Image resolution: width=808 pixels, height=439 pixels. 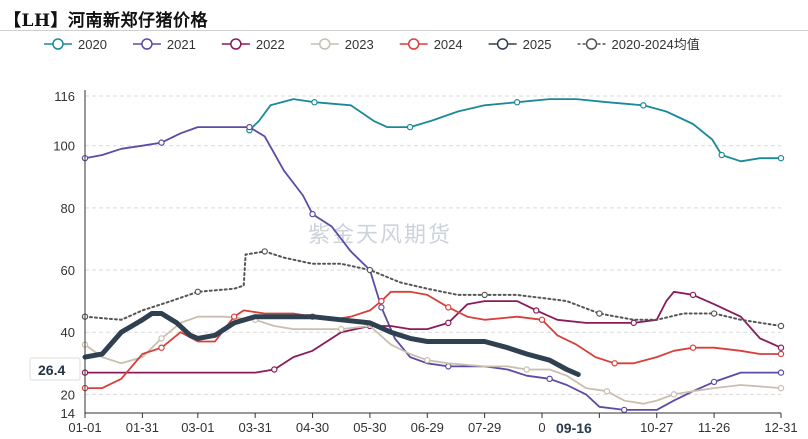 What do you see at coordinates (197, 427) in the screenshot?
I see `x-tick-label: 03-01` at bounding box center [197, 427].